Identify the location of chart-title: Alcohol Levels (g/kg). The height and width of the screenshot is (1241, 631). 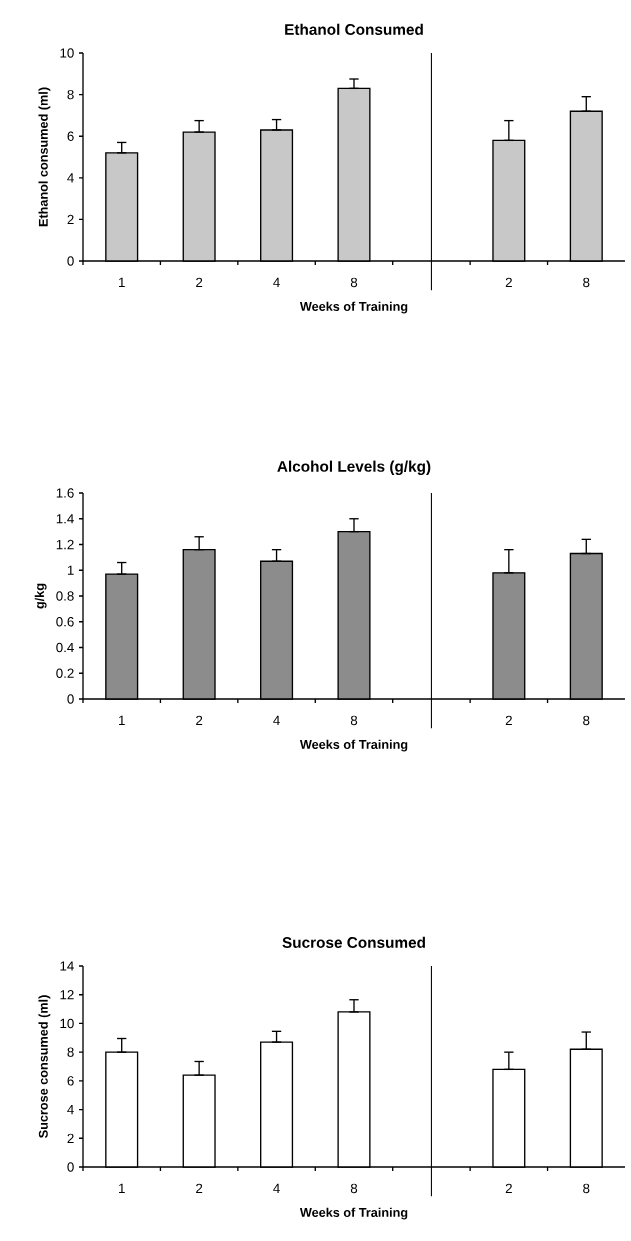
(354, 467).